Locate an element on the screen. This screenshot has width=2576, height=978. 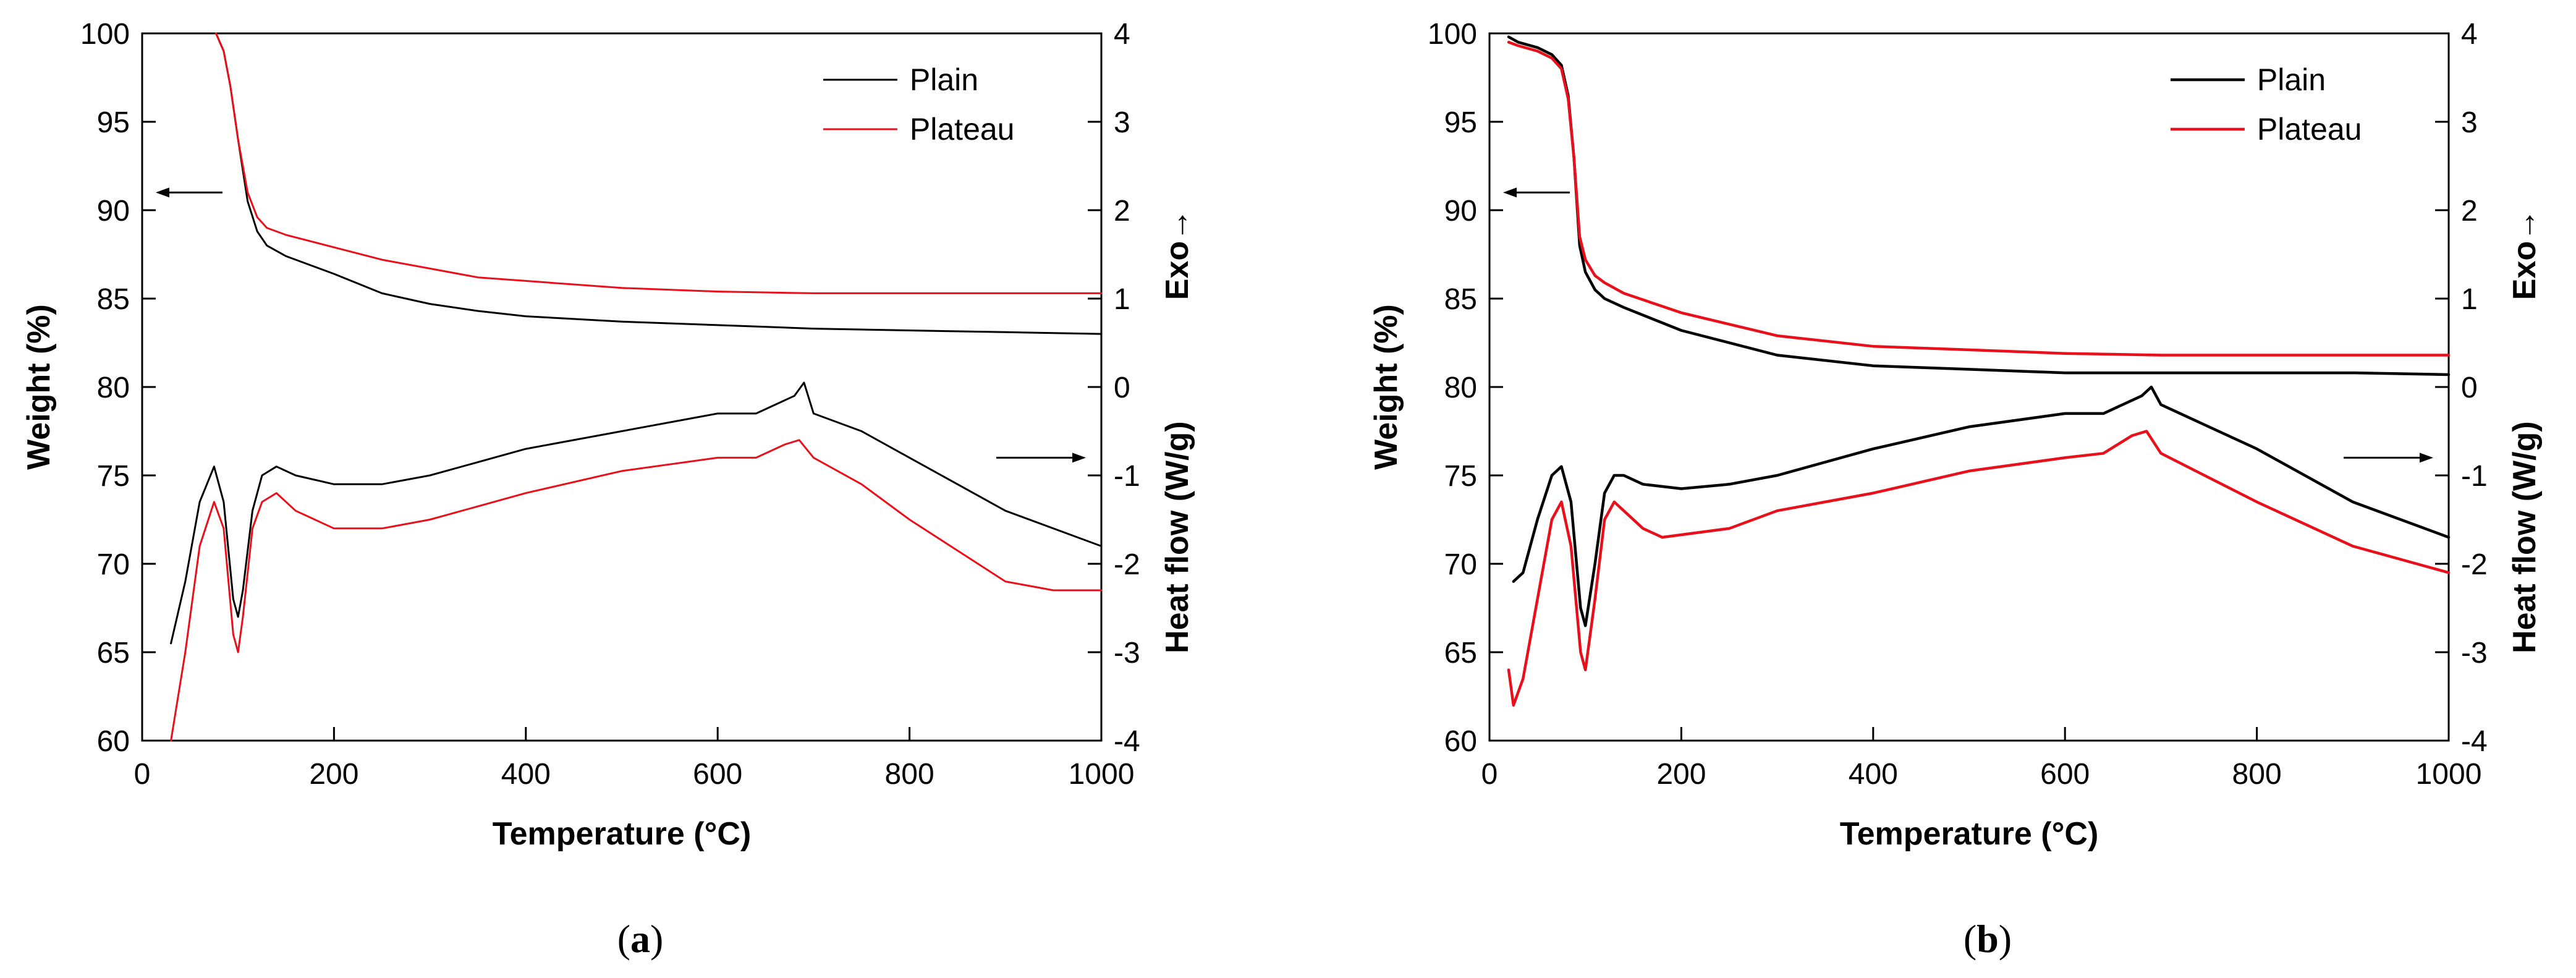
panel-label: (a) is located at coordinates (640, 939).